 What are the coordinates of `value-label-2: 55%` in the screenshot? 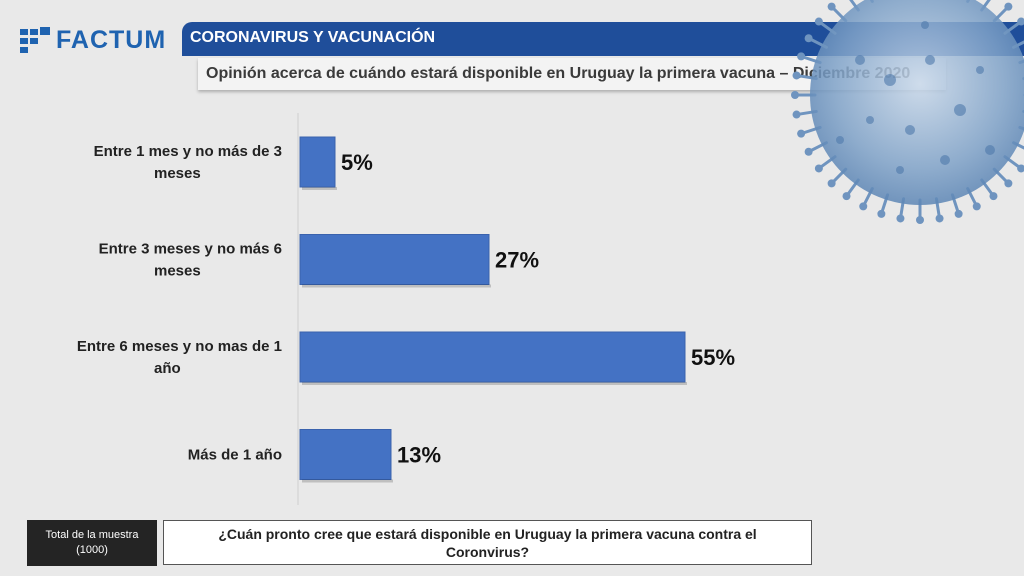 It's located at (713, 357).